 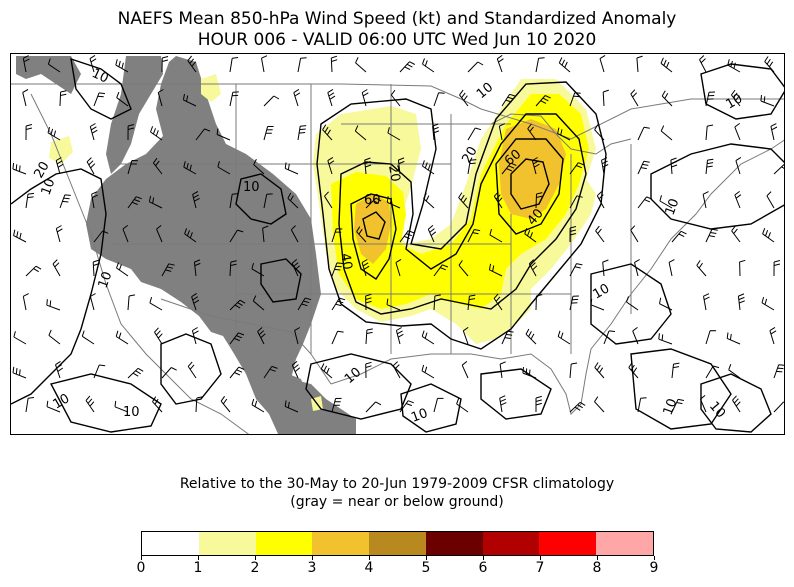 What do you see at coordinates (49, 187) in the screenshot?
I see `contour-label-w-10: 10` at bounding box center [49, 187].